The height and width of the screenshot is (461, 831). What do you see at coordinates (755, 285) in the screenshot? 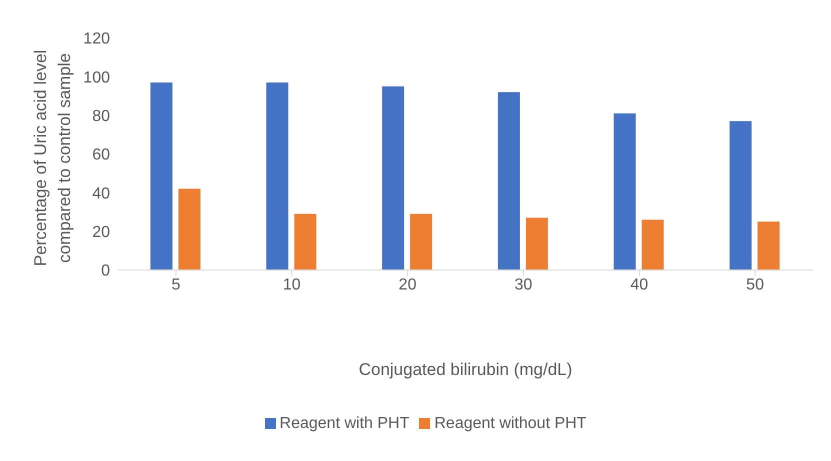
I see `x-tick-label: 50` at bounding box center [755, 285].